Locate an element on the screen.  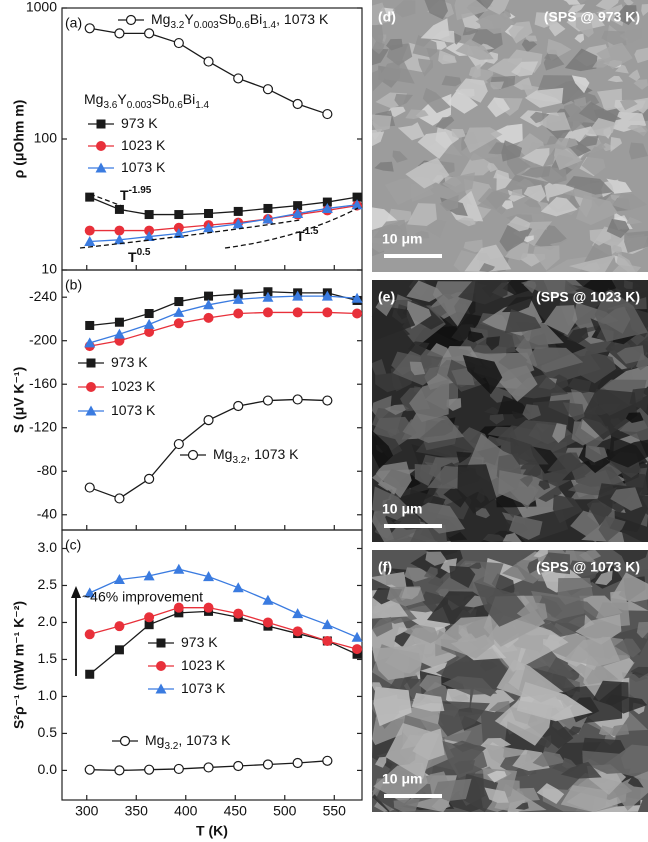
image-caption: (SPS @ 1023 K) is located at coordinates (588, 297).